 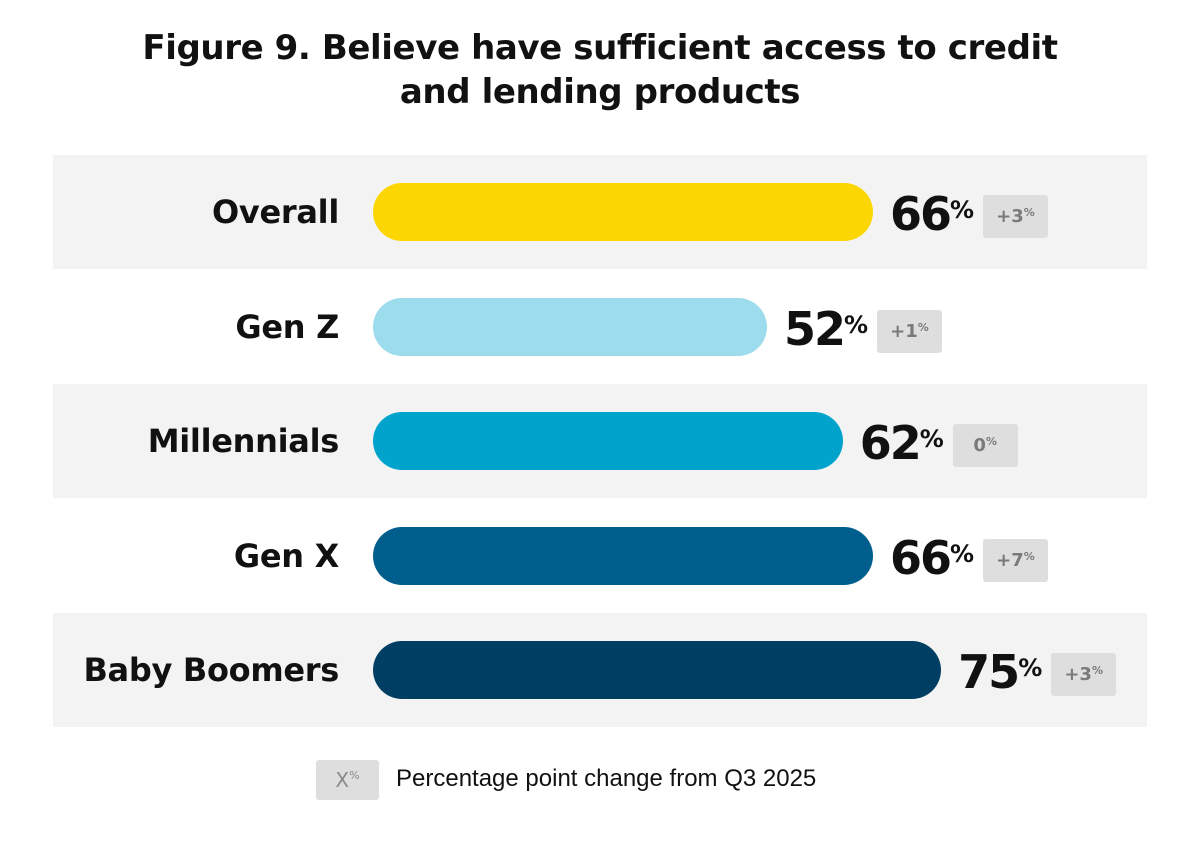 What do you see at coordinates (1015, 560) in the screenshot?
I see `change-chip: +7%` at bounding box center [1015, 560].